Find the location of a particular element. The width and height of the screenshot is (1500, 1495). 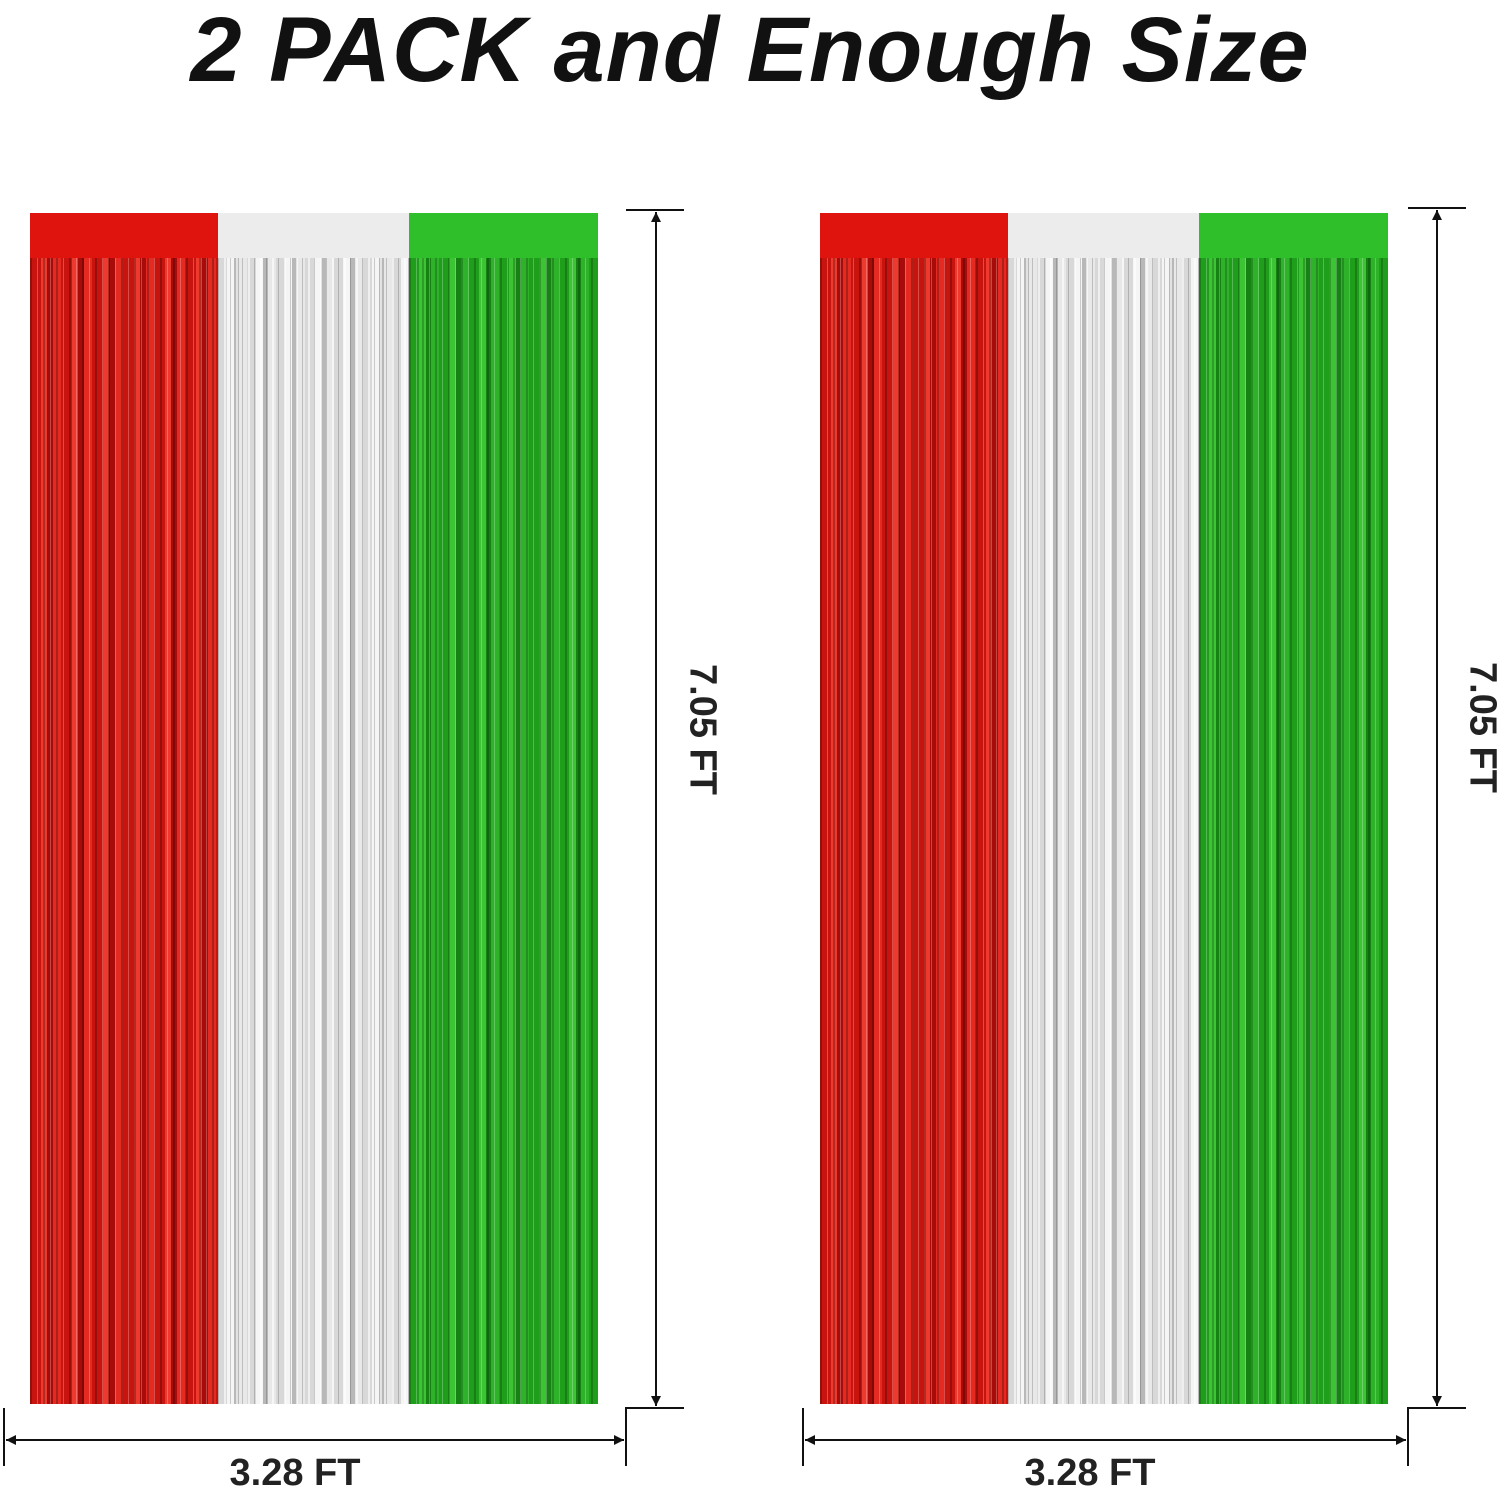

height-label-2: 7.05 FT is located at coordinates (1480, 728).